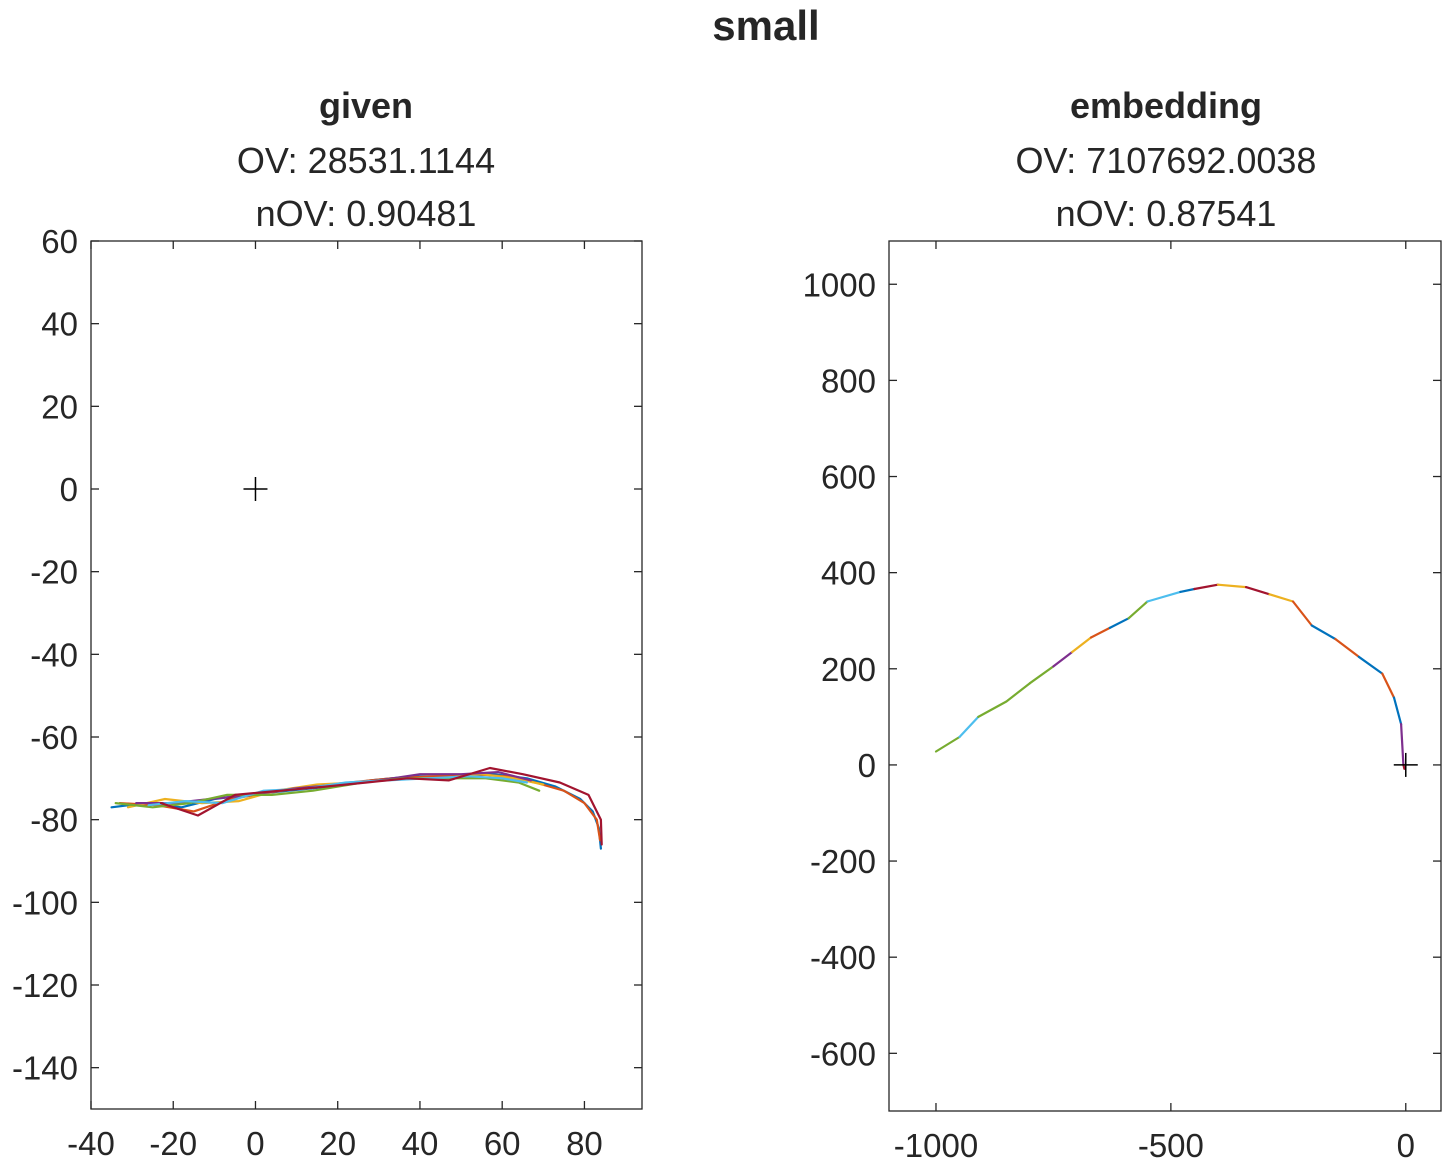  I want to click on x-tick-label: 60, so click(502, 1143).